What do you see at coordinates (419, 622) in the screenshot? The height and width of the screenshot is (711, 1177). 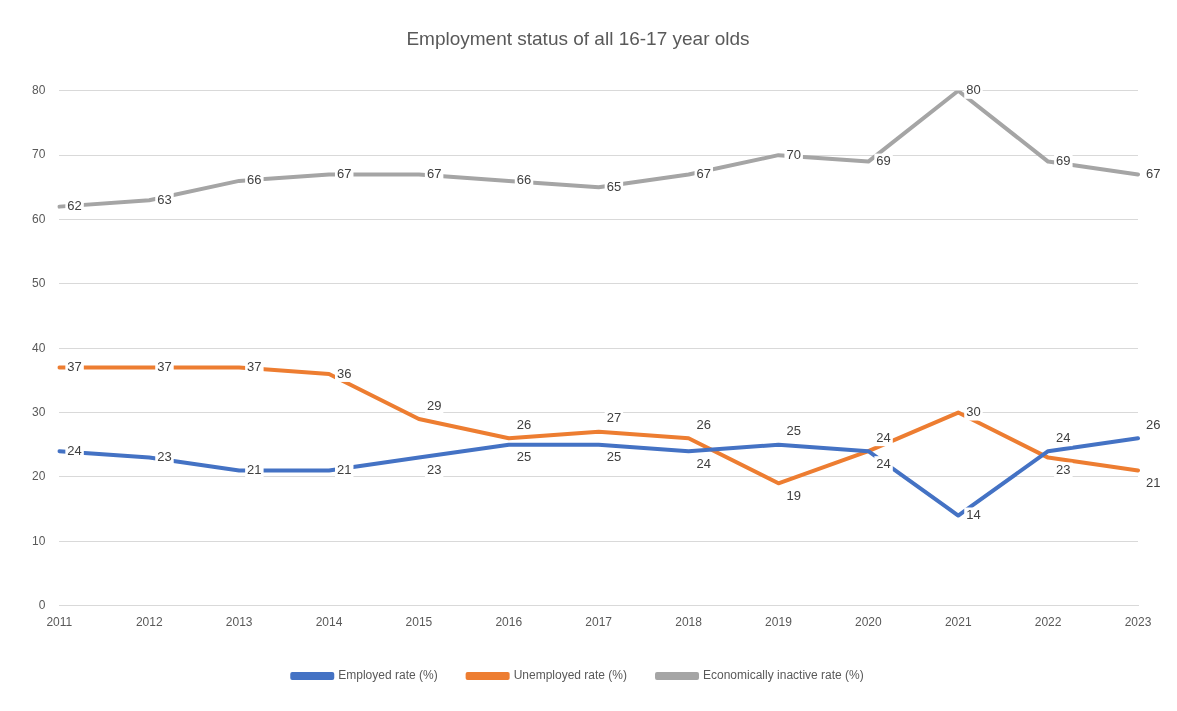 I see `x-tick-label: 2015` at bounding box center [419, 622].